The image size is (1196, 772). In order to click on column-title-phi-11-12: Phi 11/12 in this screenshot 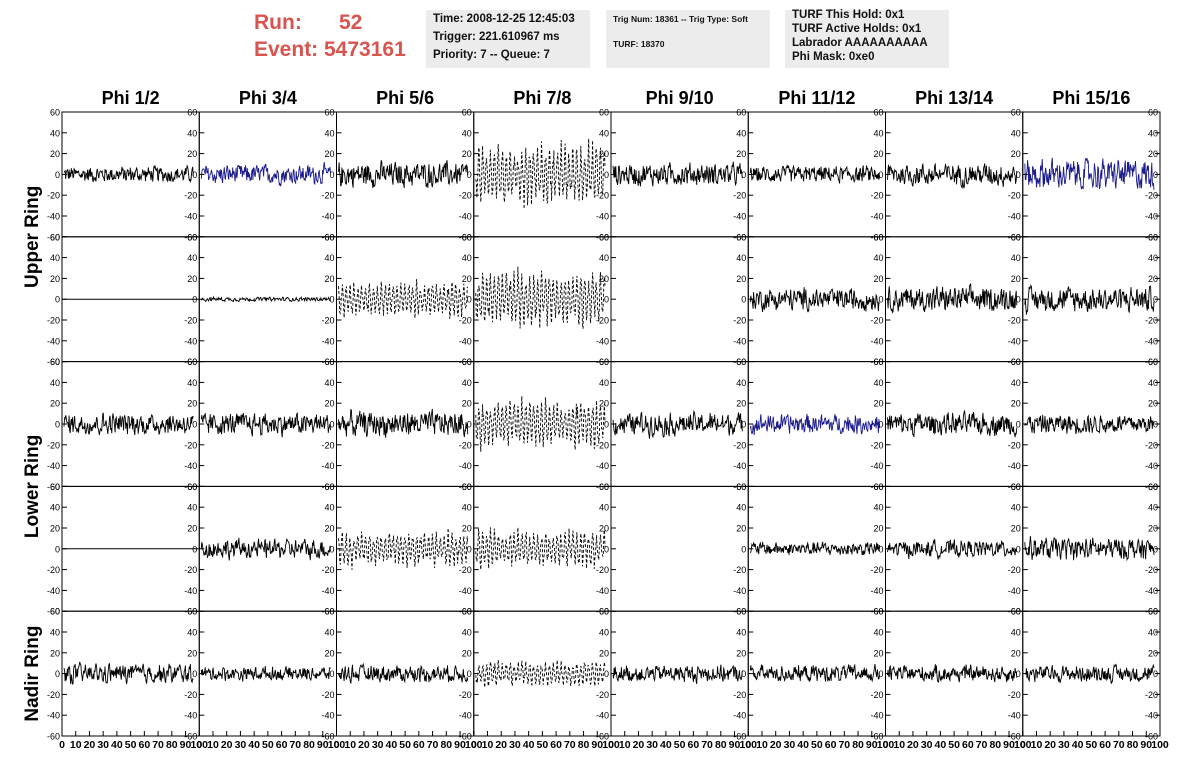, I will do `click(816, 98)`.